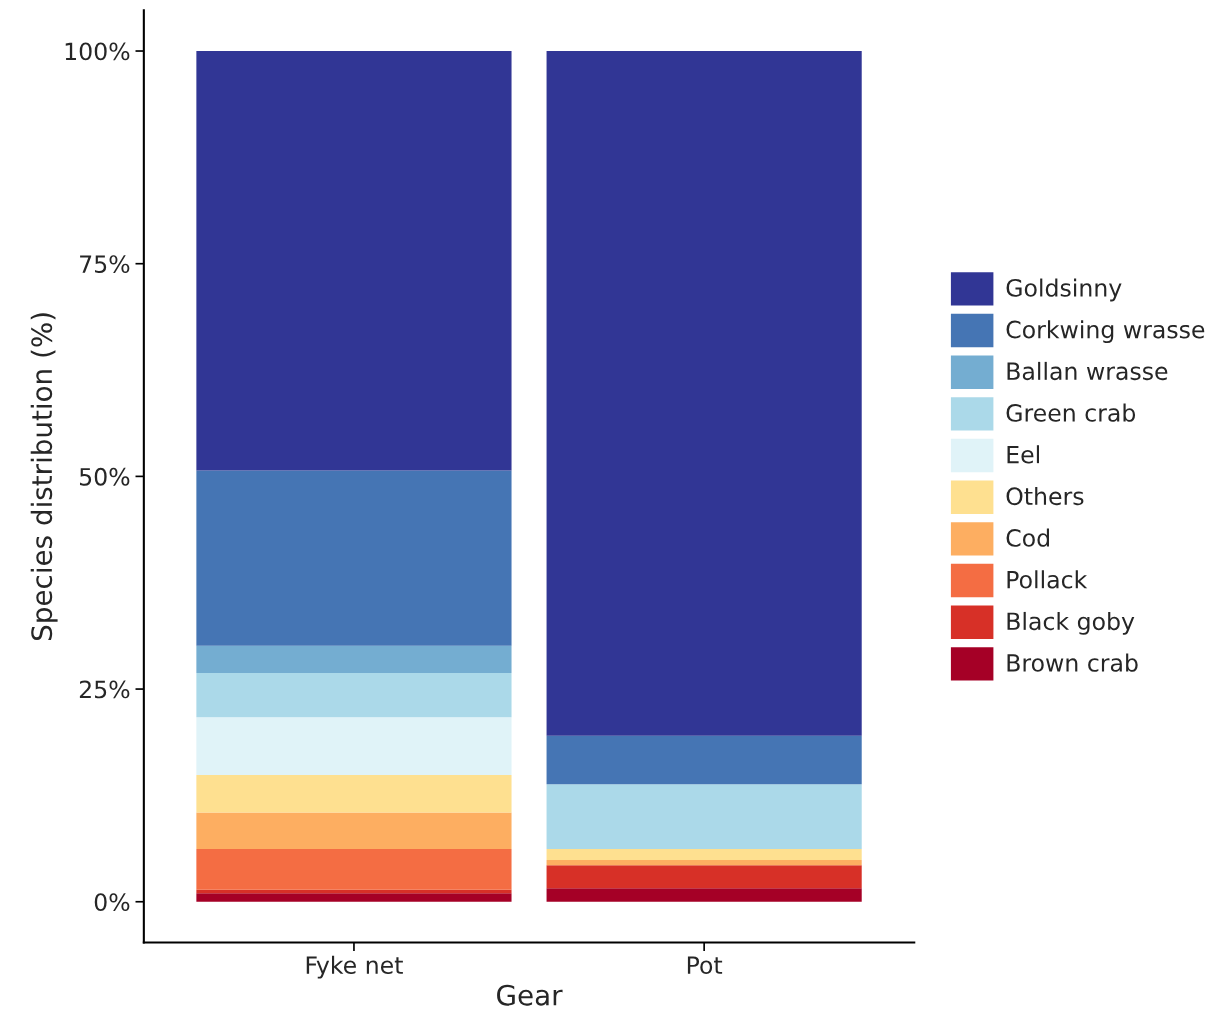  What do you see at coordinates (97, 51) in the screenshot?
I see `y-tick-label: 100%` at bounding box center [97, 51].